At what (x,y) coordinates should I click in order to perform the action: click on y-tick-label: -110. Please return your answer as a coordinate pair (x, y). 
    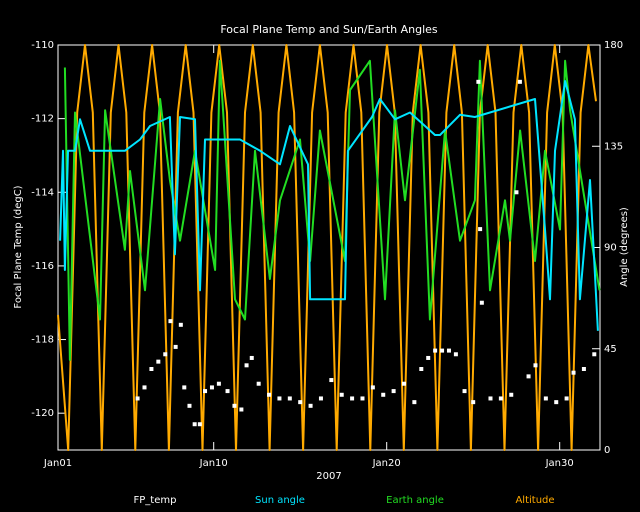
    Looking at the image, I should click on (42, 45).